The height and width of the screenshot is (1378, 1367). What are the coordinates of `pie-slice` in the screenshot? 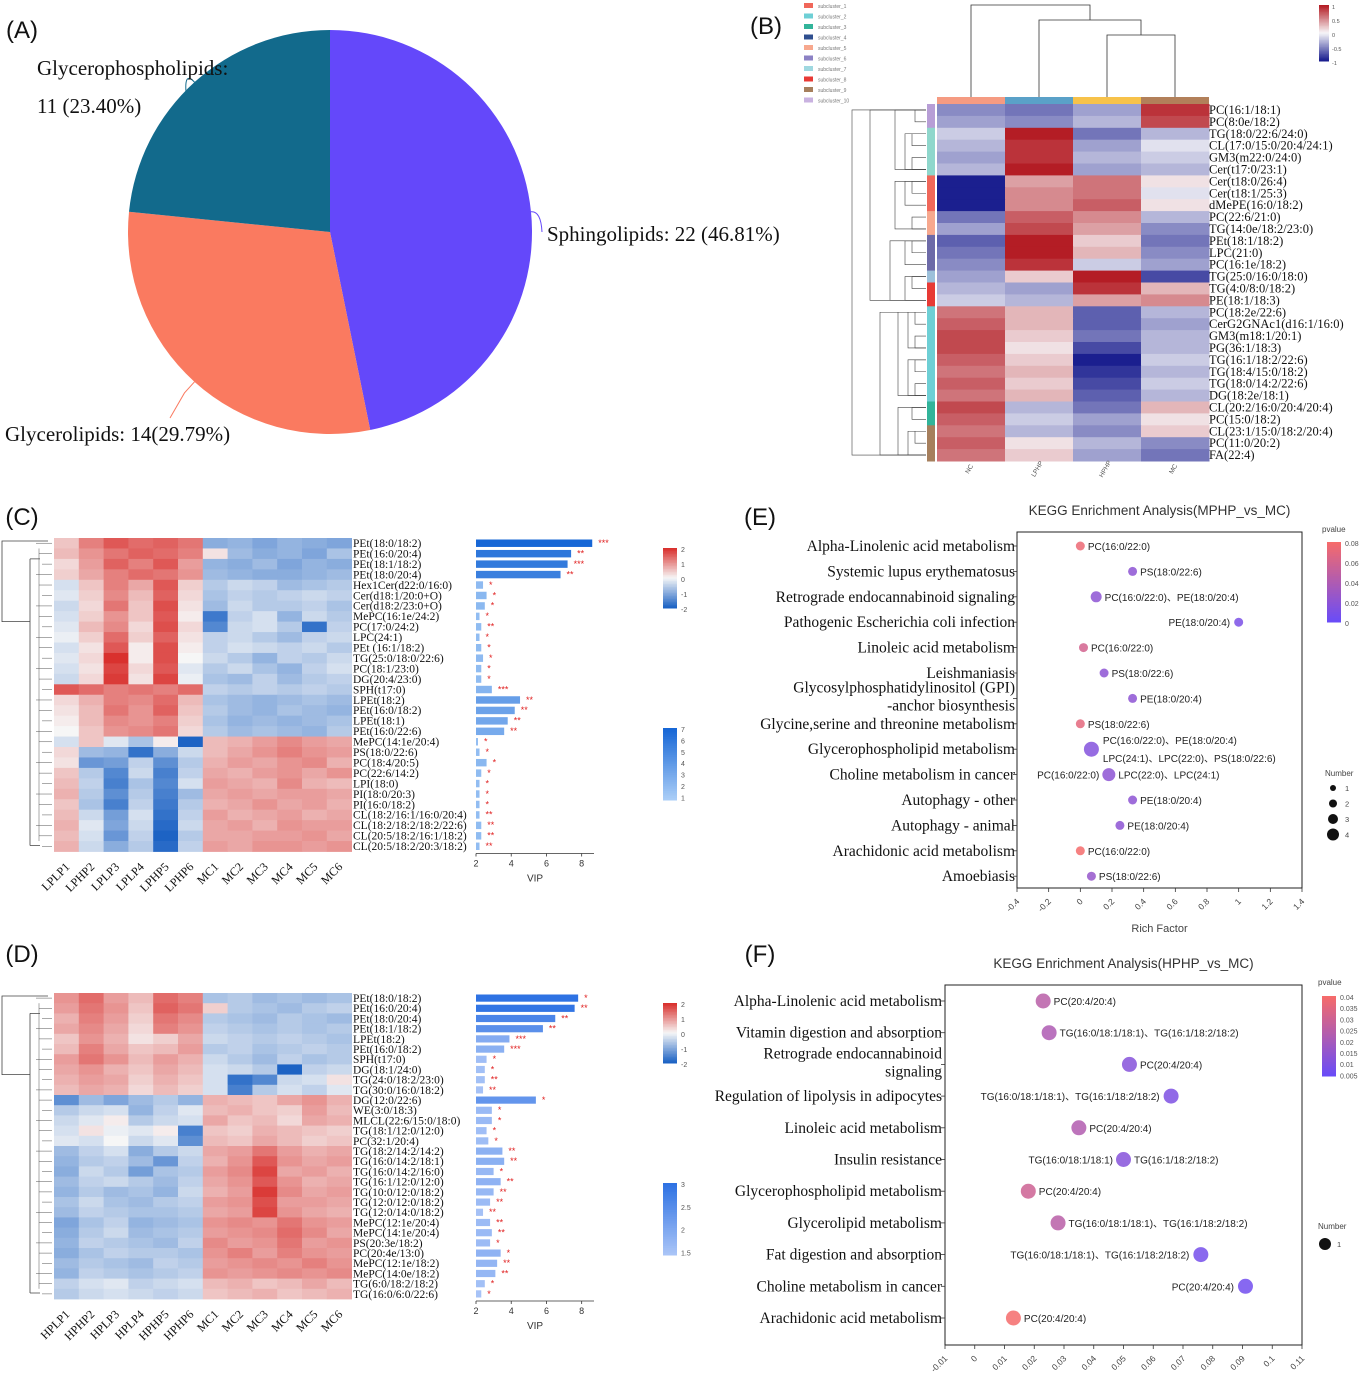 It's located at (431, 230).